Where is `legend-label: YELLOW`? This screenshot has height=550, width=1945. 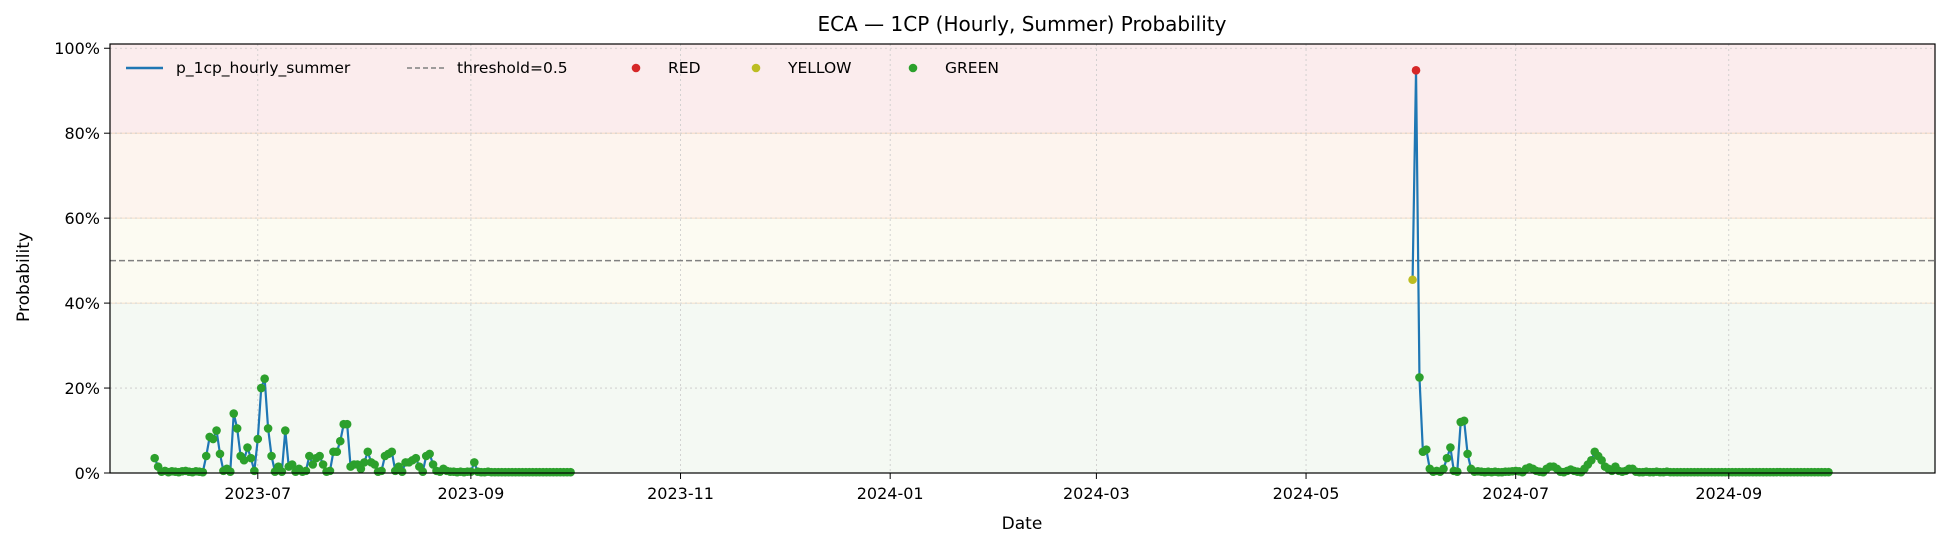 legend-label: YELLOW is located at coordinates (819, 68).